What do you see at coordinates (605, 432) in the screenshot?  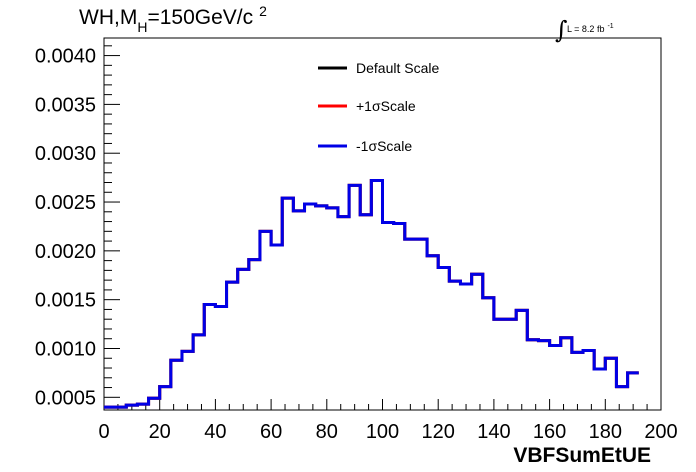 I see `x-tick-label: 180` at bounding box center [605, 432].